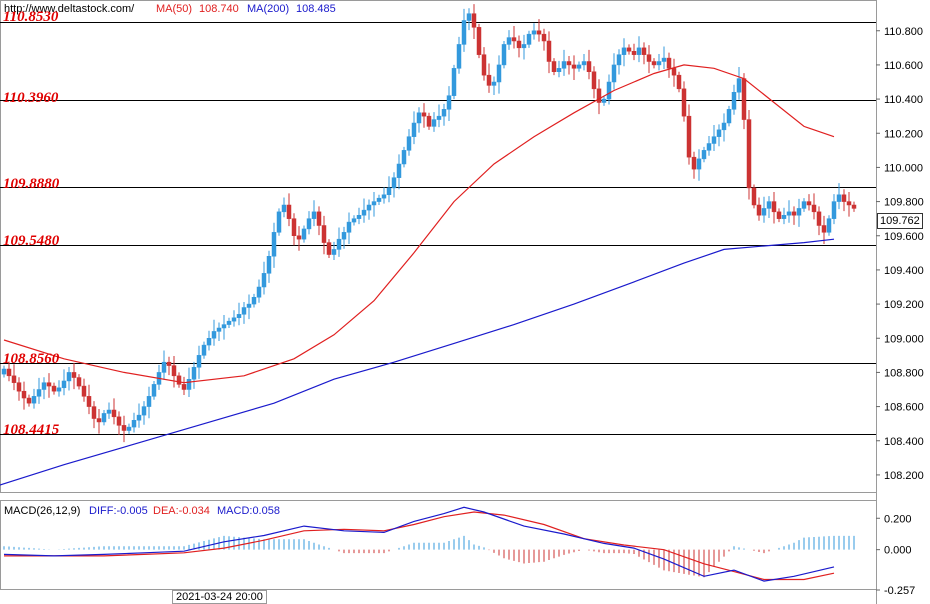  I want to click on site-url: http://www.deltastock.com/, so click(69, 9).